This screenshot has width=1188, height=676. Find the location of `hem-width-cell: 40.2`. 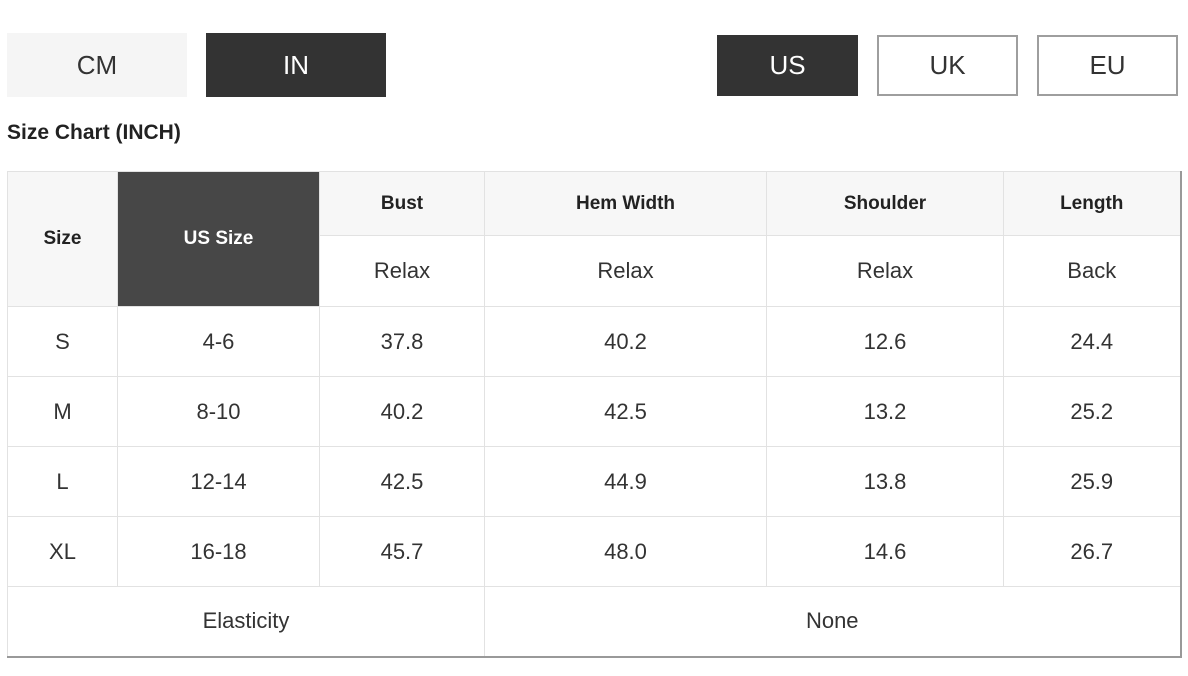

hem-width-cell: 40.2 is located at coordinates (625, 341).